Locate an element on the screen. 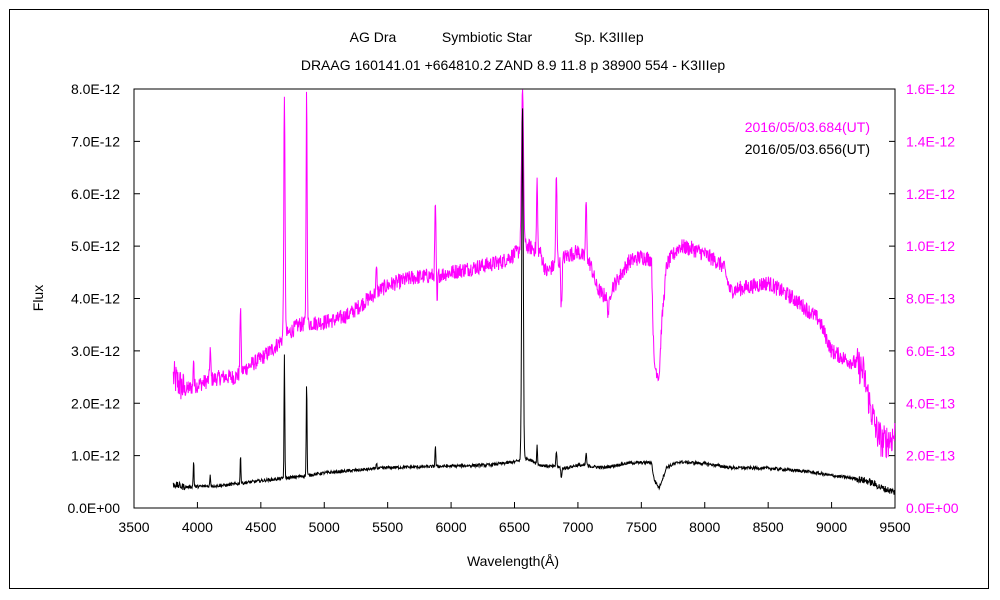  y-left-tick-label: 6.0E-12 is located at coordinates (95, 194).